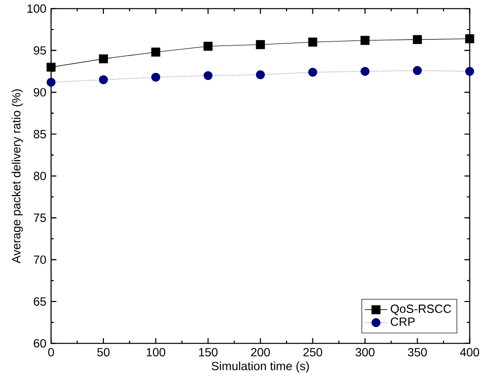 The height and width of the screenshot is (377, 484). Describe the element at coordinates (260, 367) in the screenshot. I see `x-axis-title: Simulation time (s)` at that location.